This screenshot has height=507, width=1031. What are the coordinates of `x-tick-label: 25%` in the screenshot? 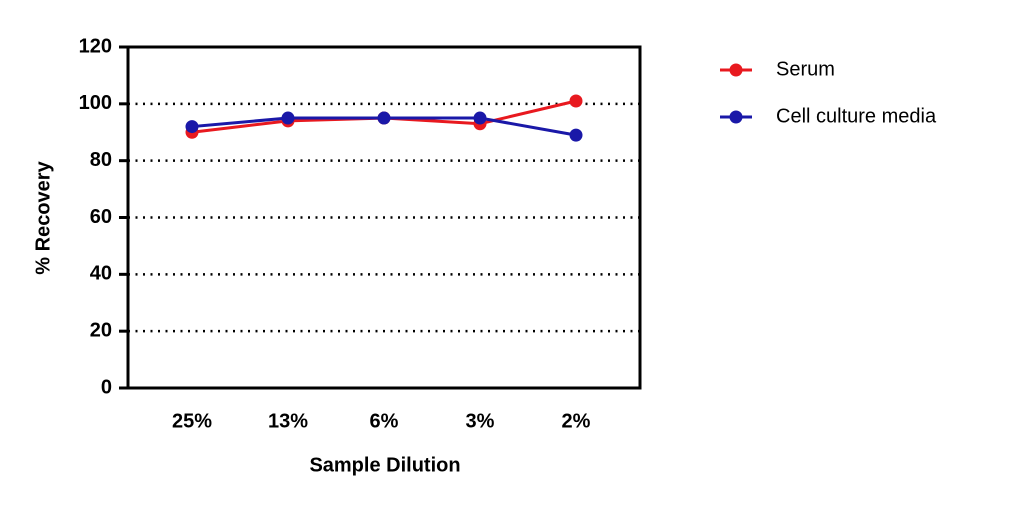 It's located at (192, 421).